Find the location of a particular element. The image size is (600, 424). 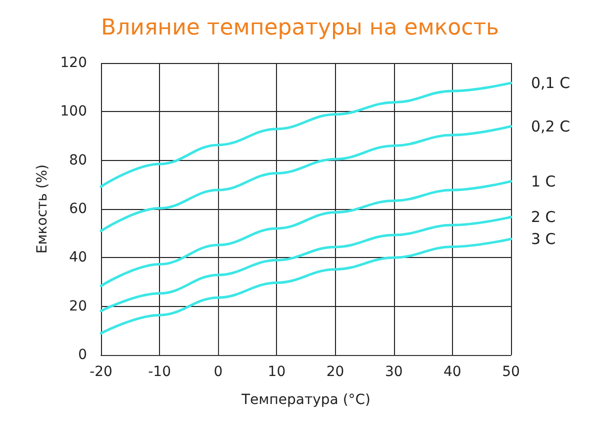

x-tick-label: 0 is located at coordinates (218, 372).